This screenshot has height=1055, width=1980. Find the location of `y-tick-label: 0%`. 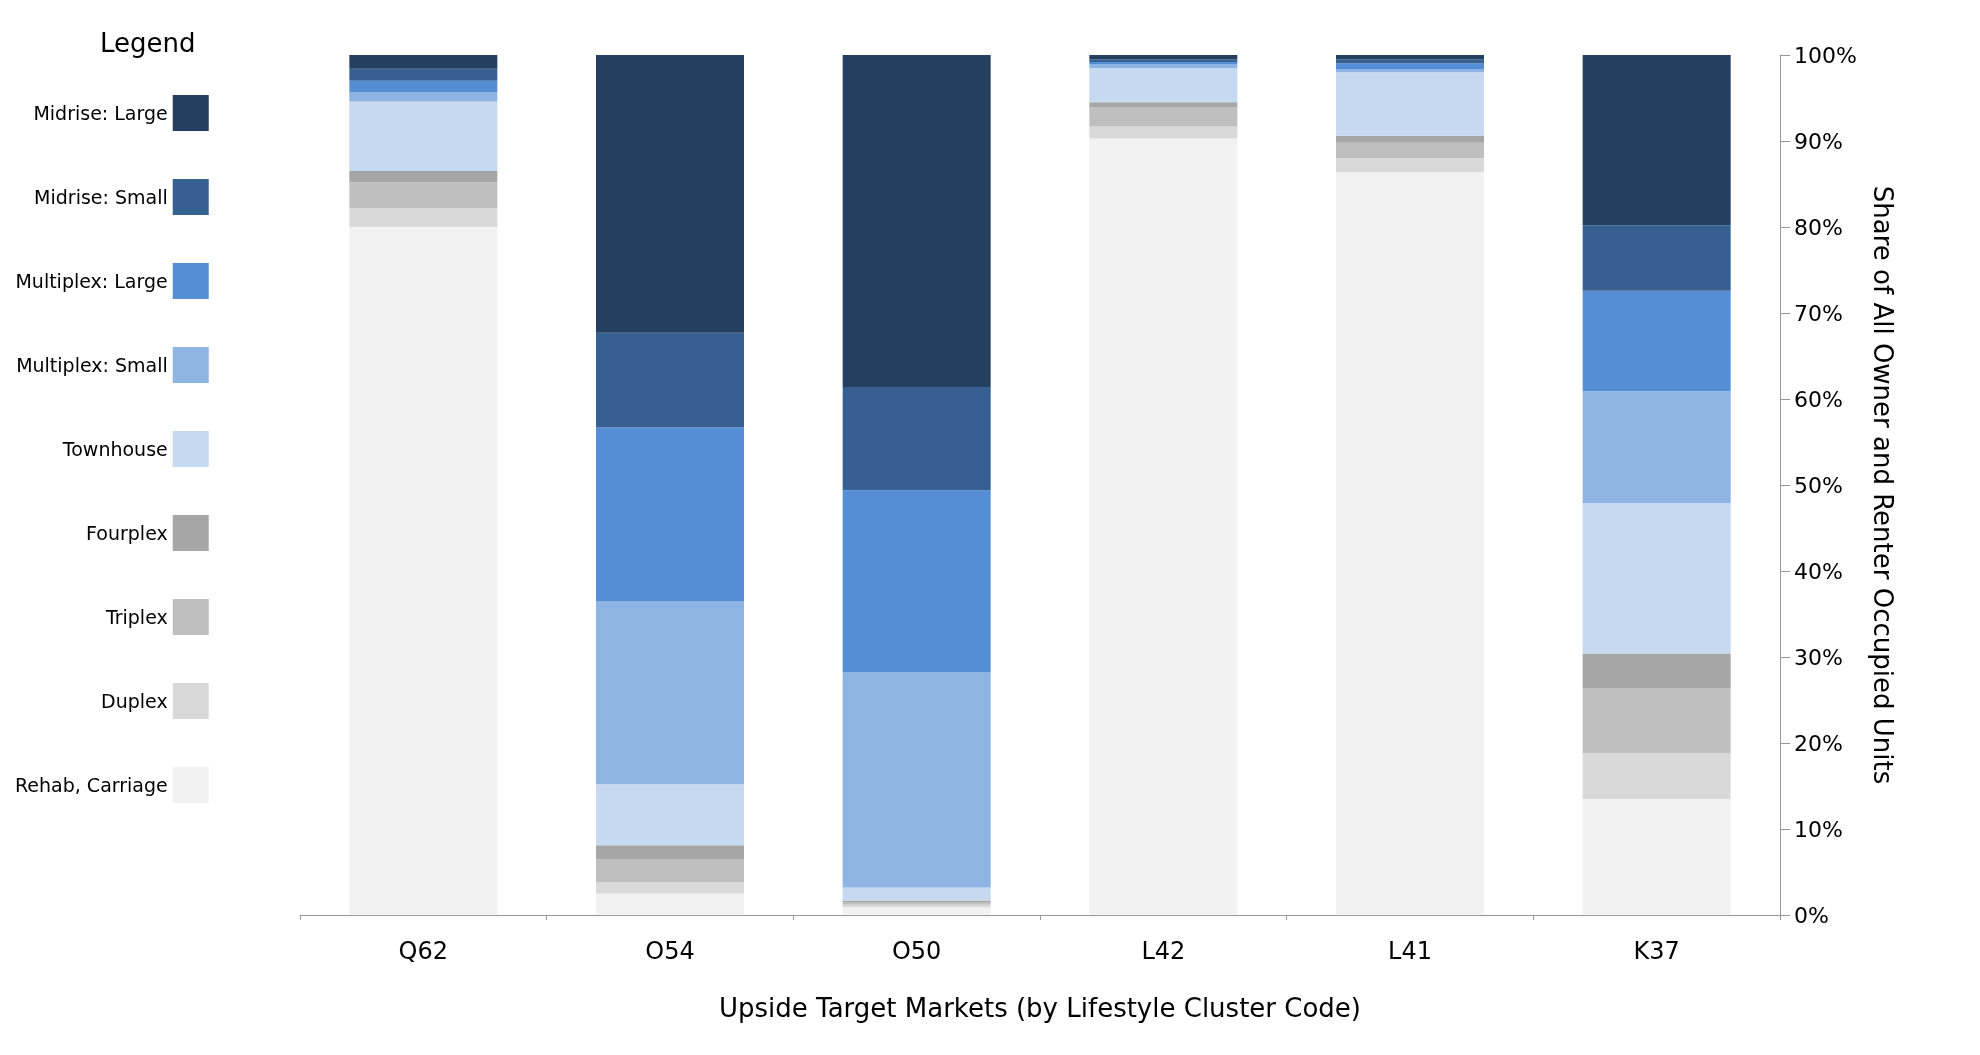

y-tick-label: 0% is located at coordinates (1811, 915).